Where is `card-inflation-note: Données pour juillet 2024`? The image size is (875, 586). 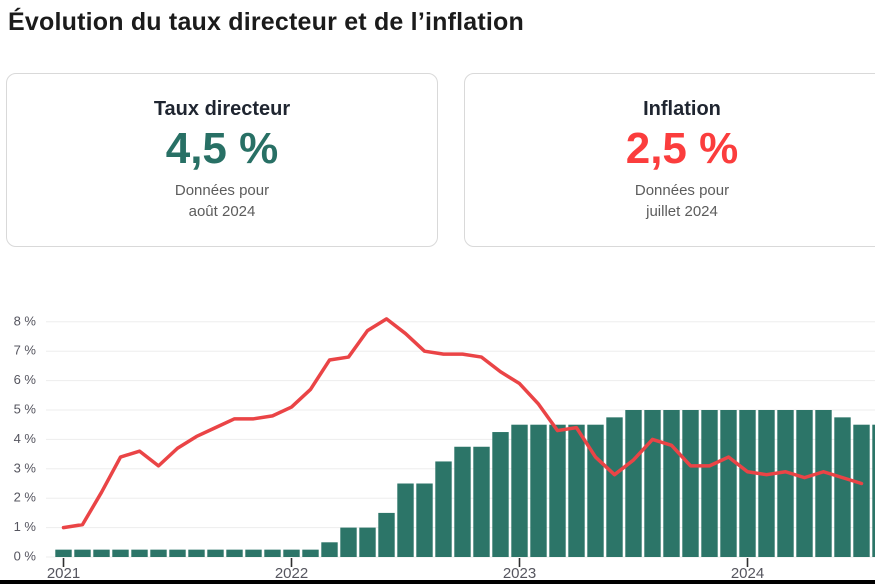
card-inflation-note: Données pour juillet 2024 is located at coordinates (682, 201).